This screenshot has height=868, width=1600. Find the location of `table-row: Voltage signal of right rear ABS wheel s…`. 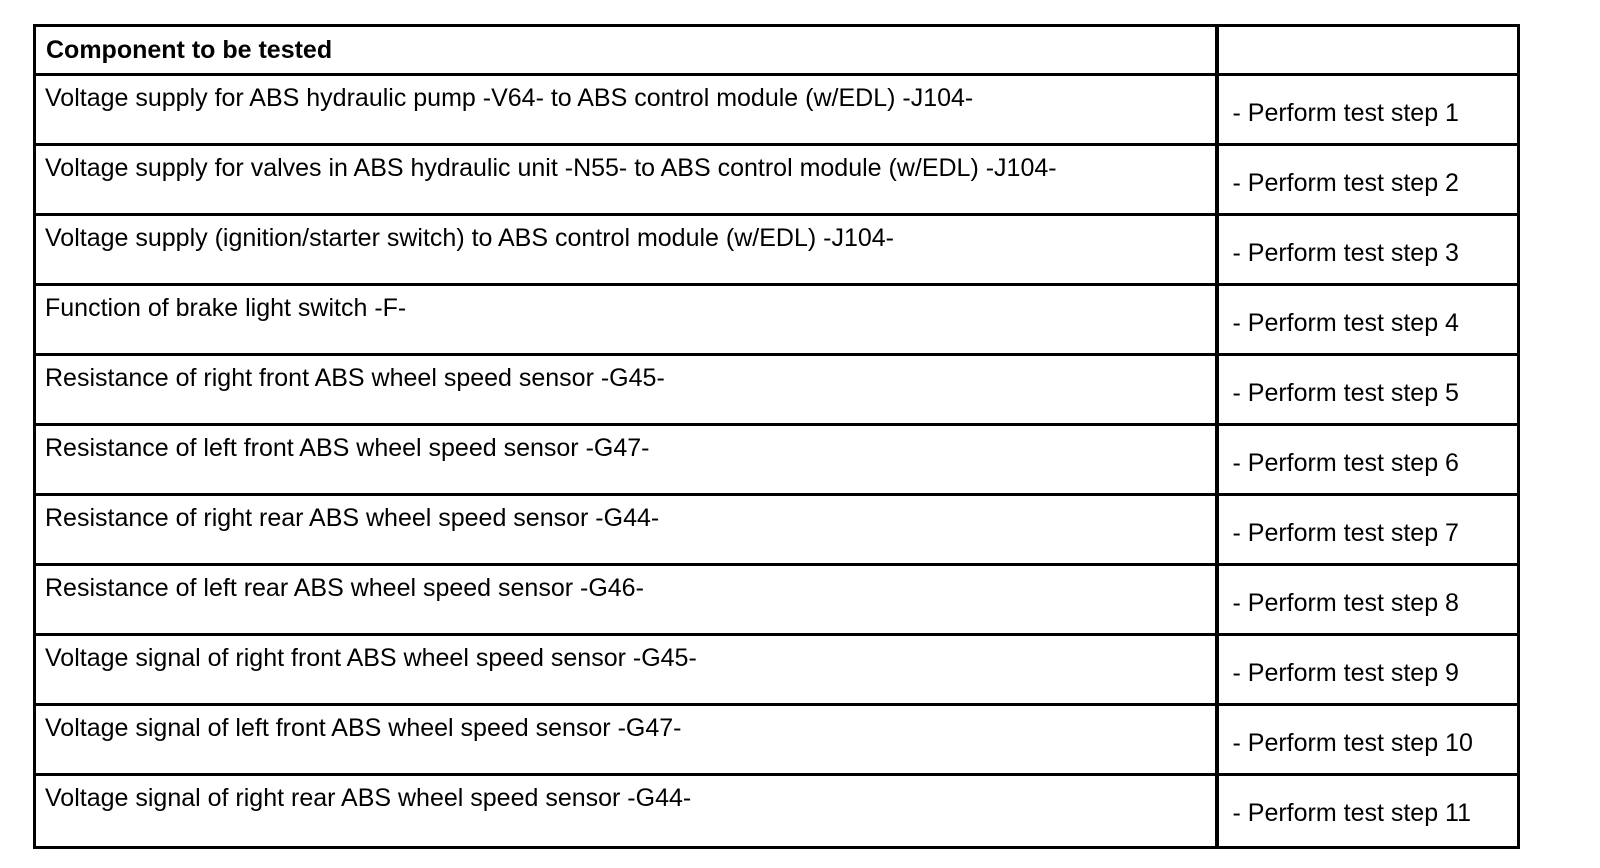

table-row: Voltage signal of right rear ABS wheel s… is located at coordinates (776, 811).